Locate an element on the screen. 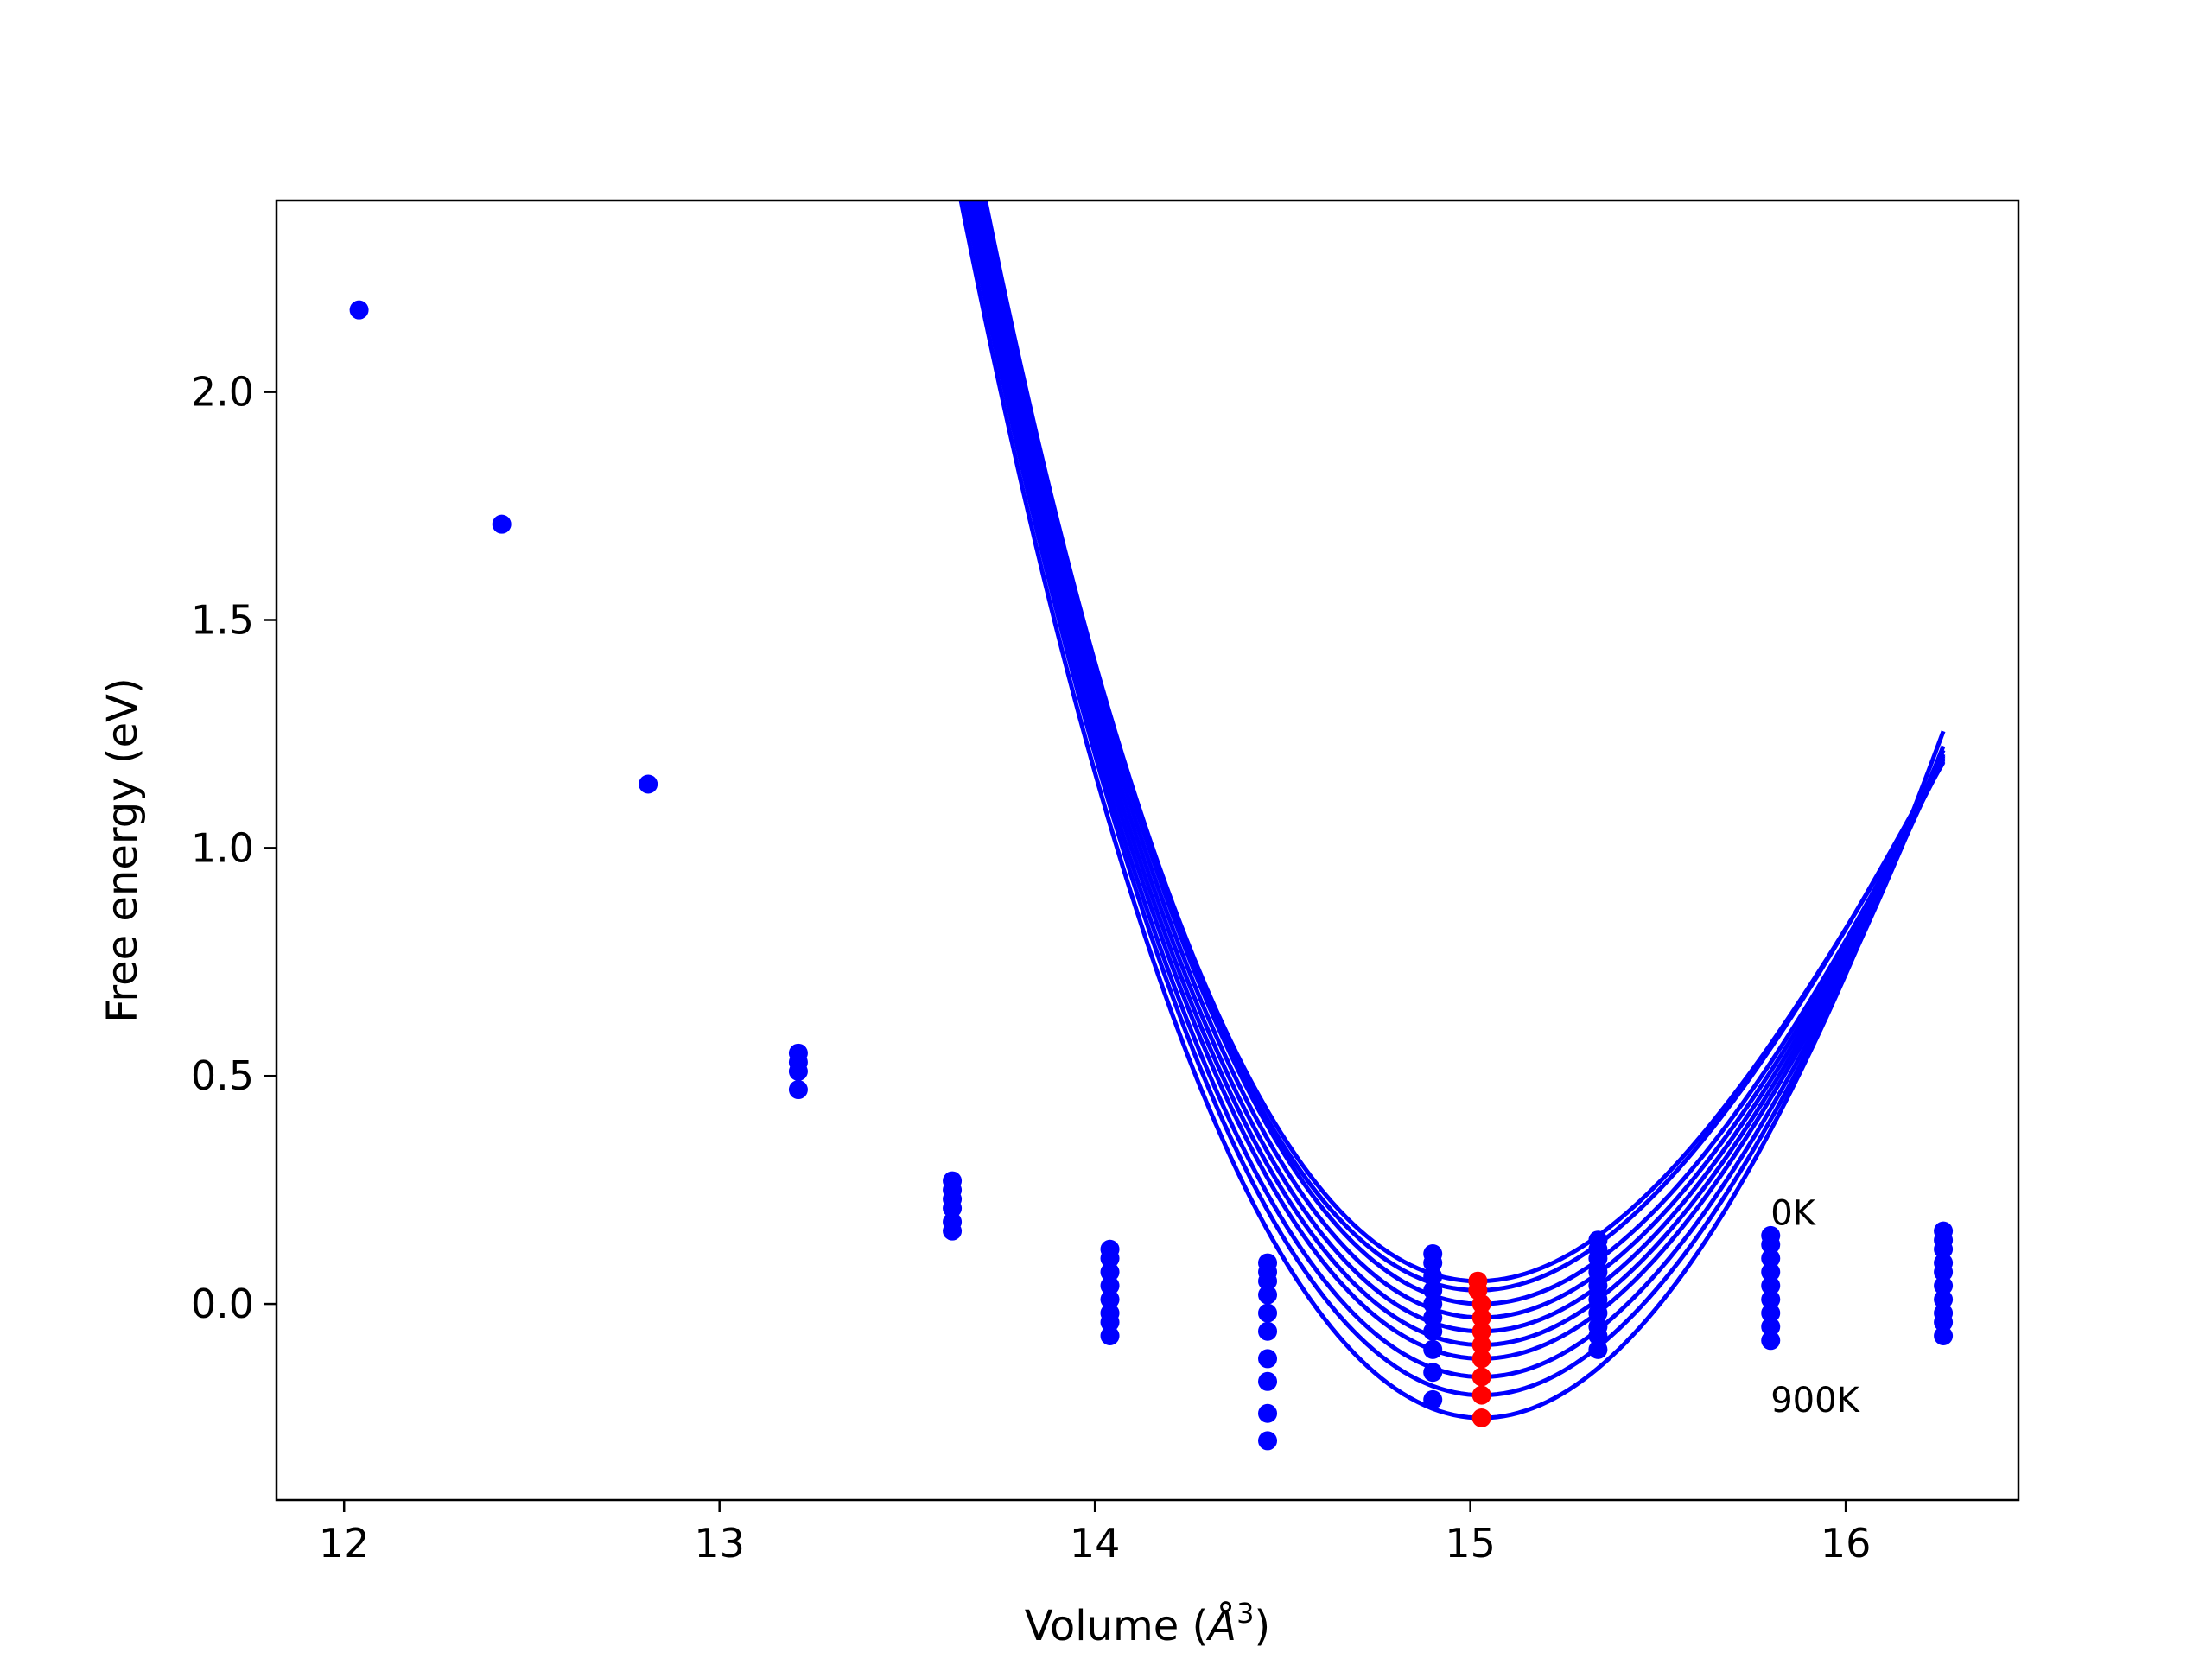 The width and height of the screenshot is (2212, 1659). temperature-annotations: 0K 900K is located at coordinates (1815, 1307).